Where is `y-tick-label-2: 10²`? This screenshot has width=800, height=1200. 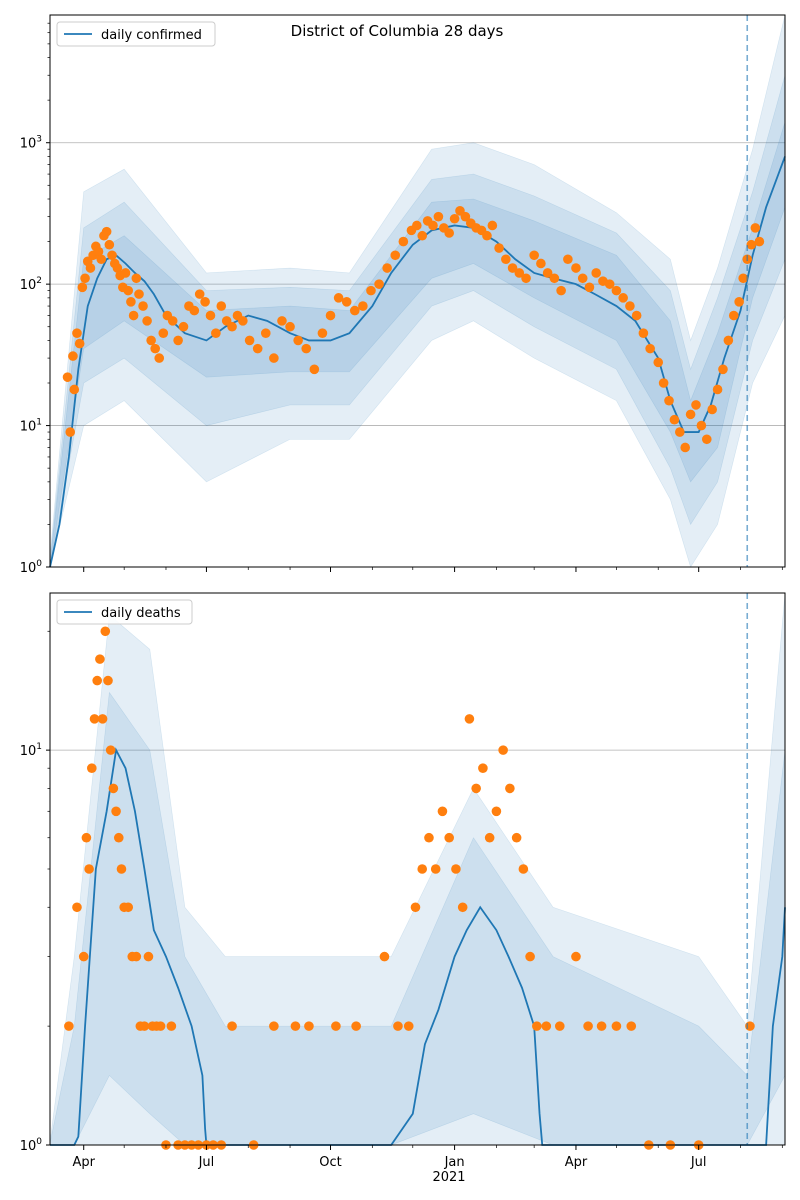 y-tick-label-2: 10² is located at coordinates (31, 284).